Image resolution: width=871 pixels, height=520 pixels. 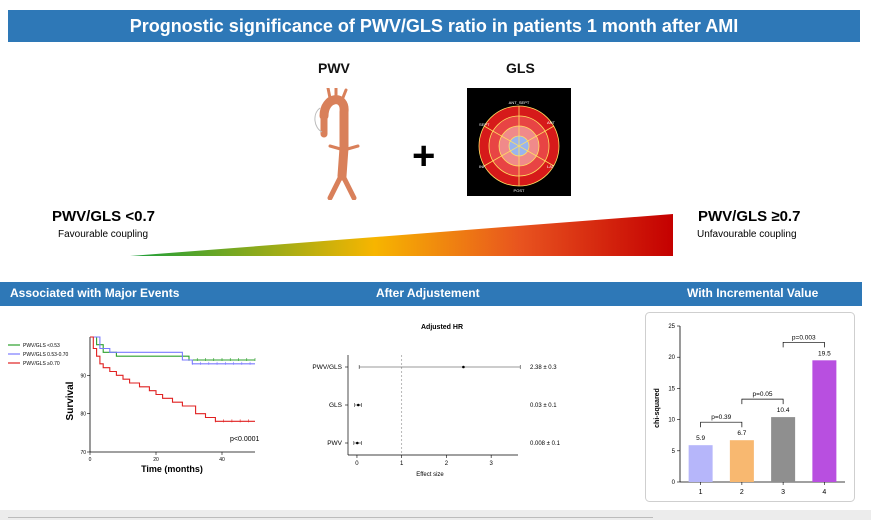 I want to click on section-after-adjustment: After Adjustement, so click(x=428, y=293).